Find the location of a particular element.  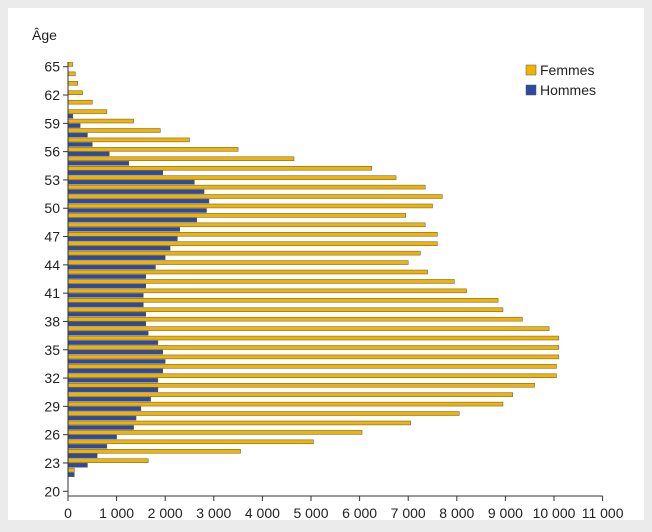

x-tick-label: 7 000 is located at coordinates (408, 512).